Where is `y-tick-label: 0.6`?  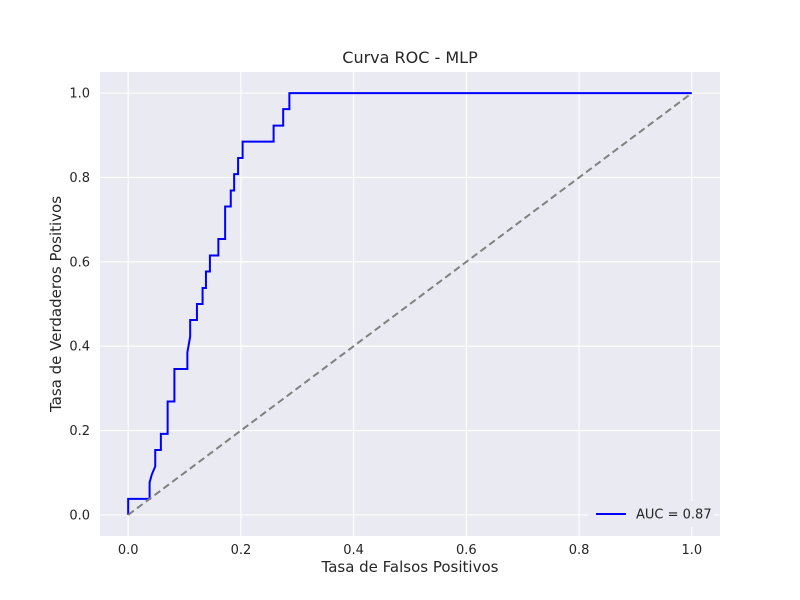
y-tick-label: 0.6 is located at coordinates (79, 262).